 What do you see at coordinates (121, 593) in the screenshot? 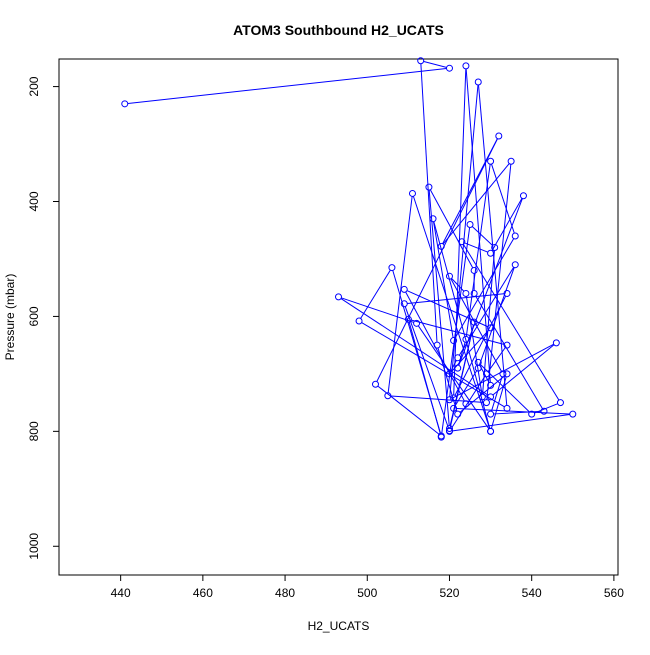
I see `x-tick-label: 440` at bounding box center [121, 593].